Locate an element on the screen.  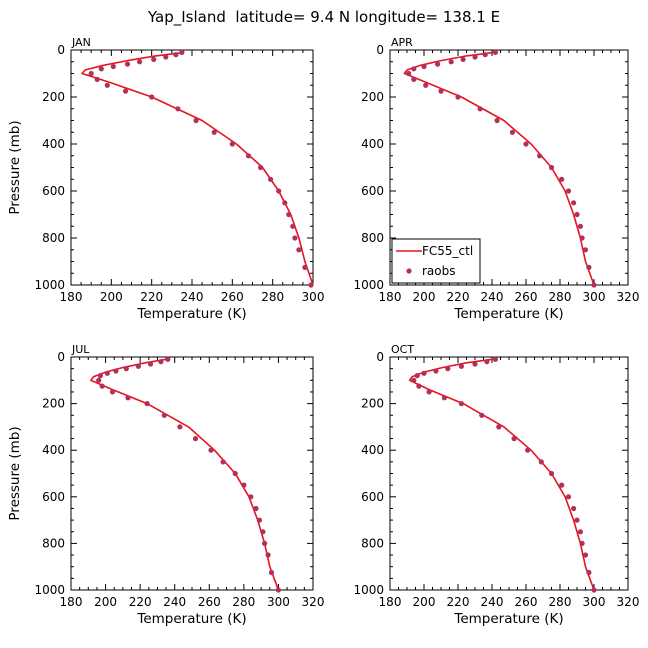
plot-frame is located at coordinates (192, 473).